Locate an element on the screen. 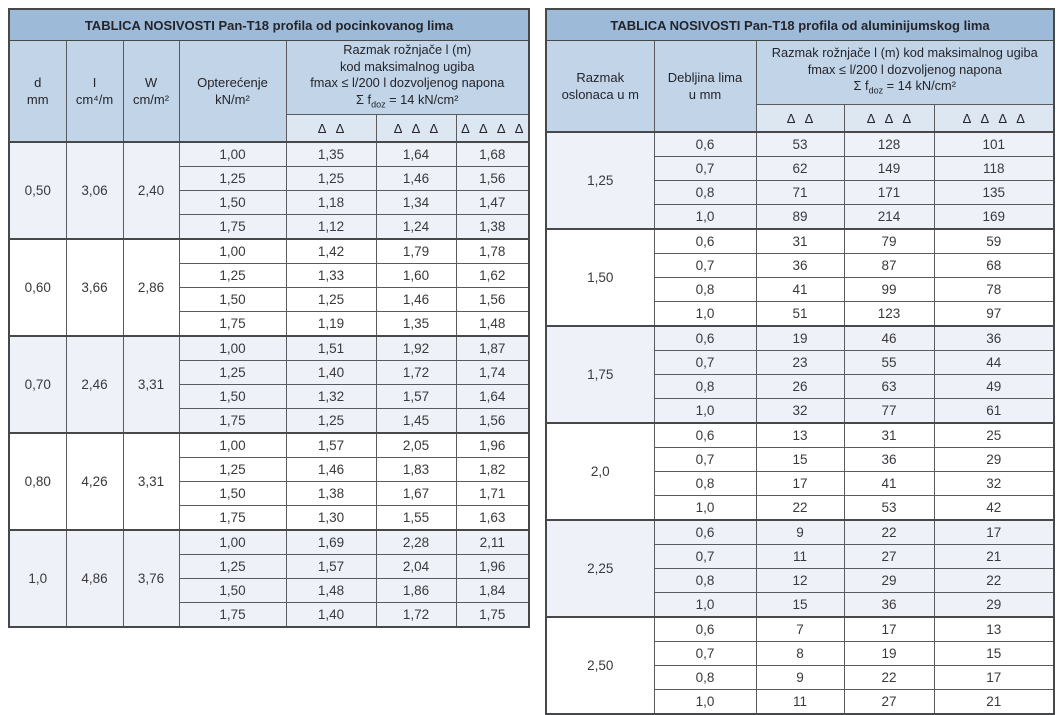 This screenshot has width=1060, height=715. span-header-sigma-line: Σ fdoz = 14 kN/cm² is located at coordinates (904, 87).